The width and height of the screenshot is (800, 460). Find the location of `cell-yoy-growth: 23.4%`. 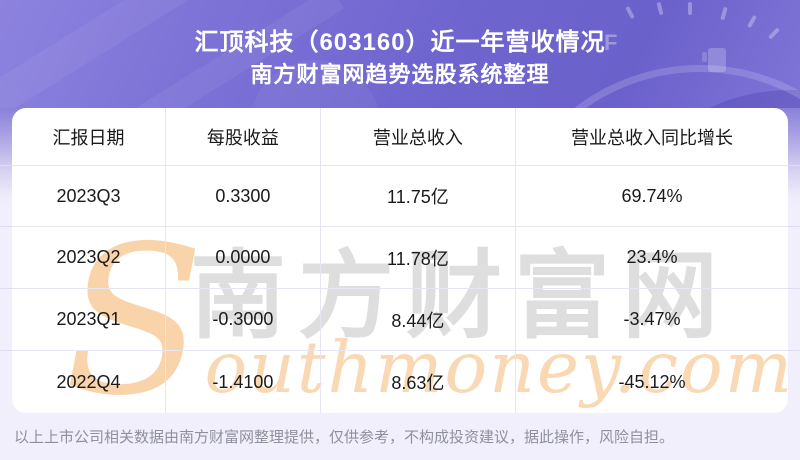

cell-yoy-growth: 23.4% is located at coordinates (652, 257).